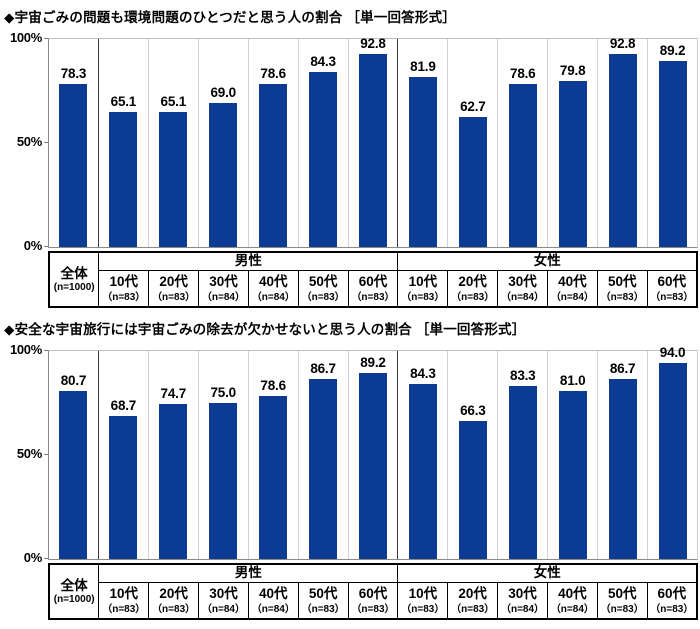  What do you see at coordinates (74, 279) in the screenshot?
I see `overall-cell: 全体 (n=1000)` at bounding box center [74, 279].